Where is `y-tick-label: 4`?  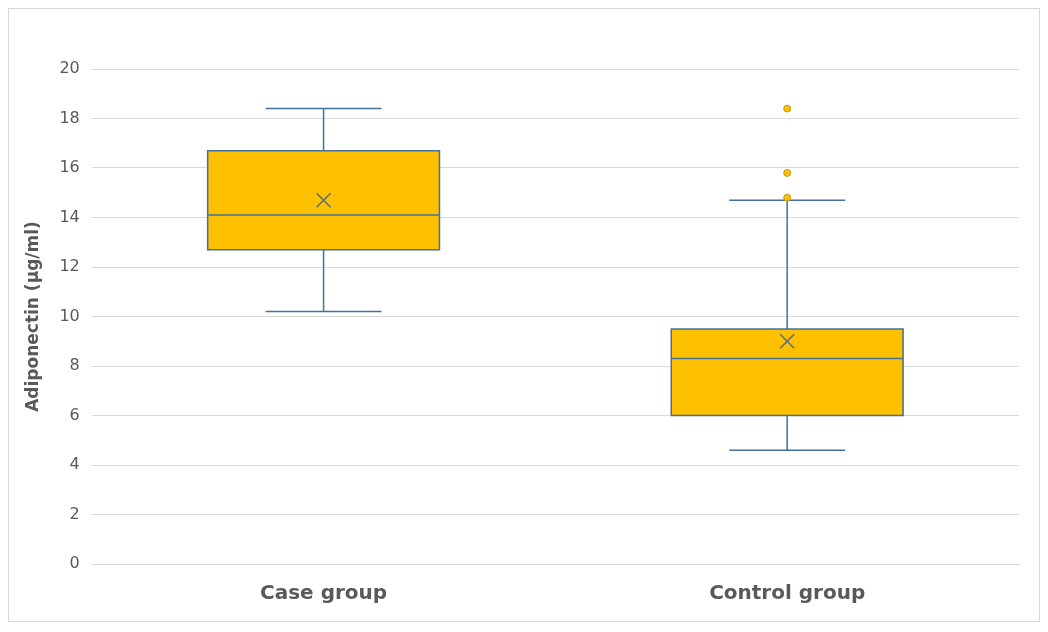 y-tick-label: 4 is located at coordinates (74, 464).